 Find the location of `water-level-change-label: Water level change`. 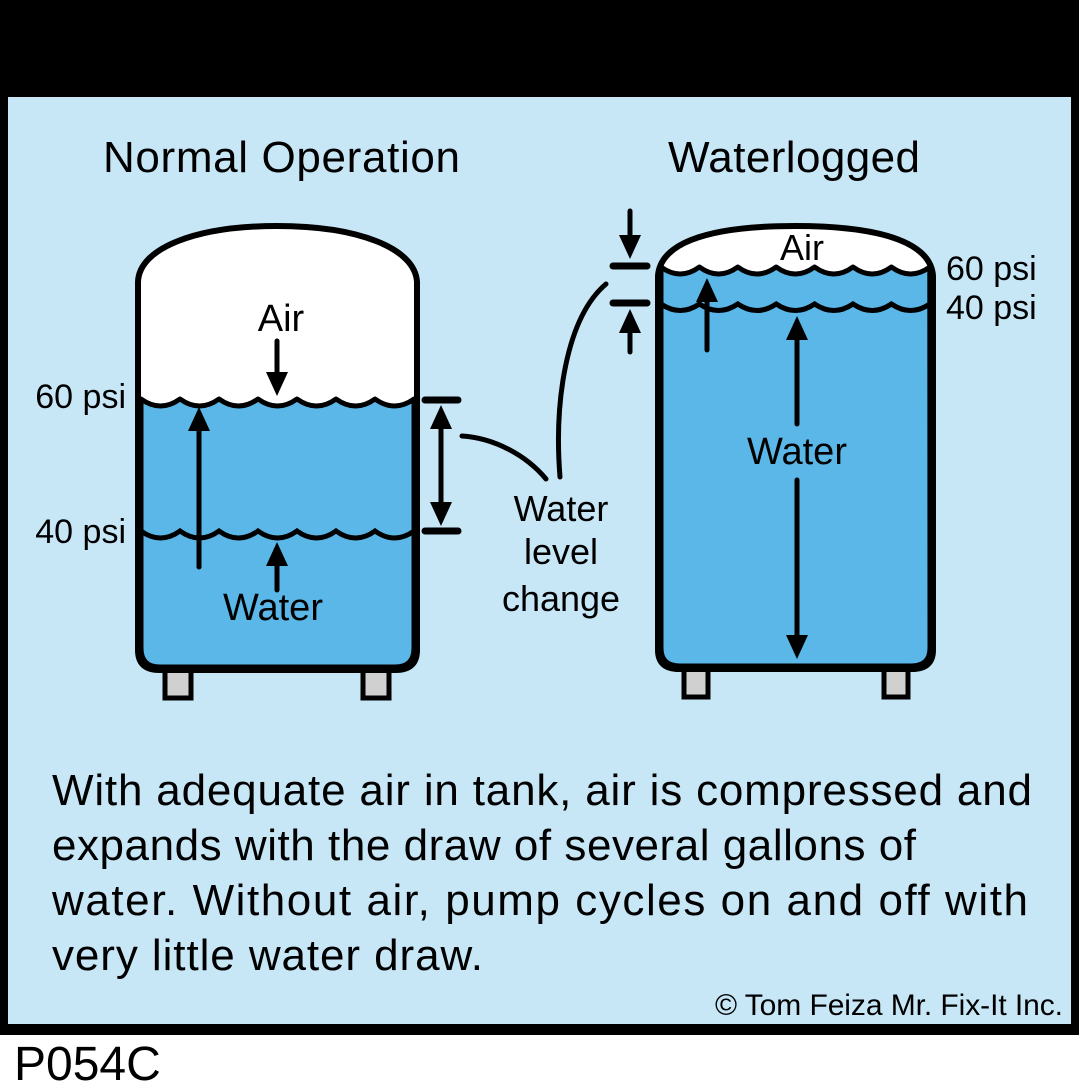

water-level-change-label: Water level change is located at coordinates (561, 553).